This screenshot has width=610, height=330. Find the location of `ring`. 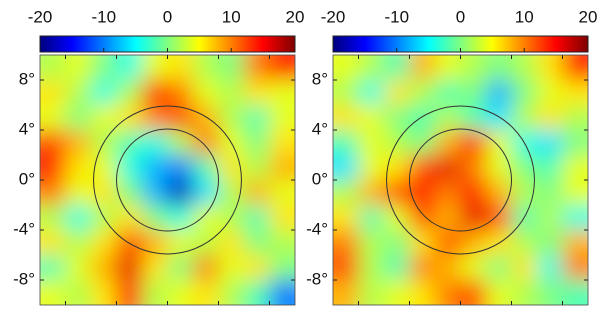

ring is located at coordinates (167, 180).